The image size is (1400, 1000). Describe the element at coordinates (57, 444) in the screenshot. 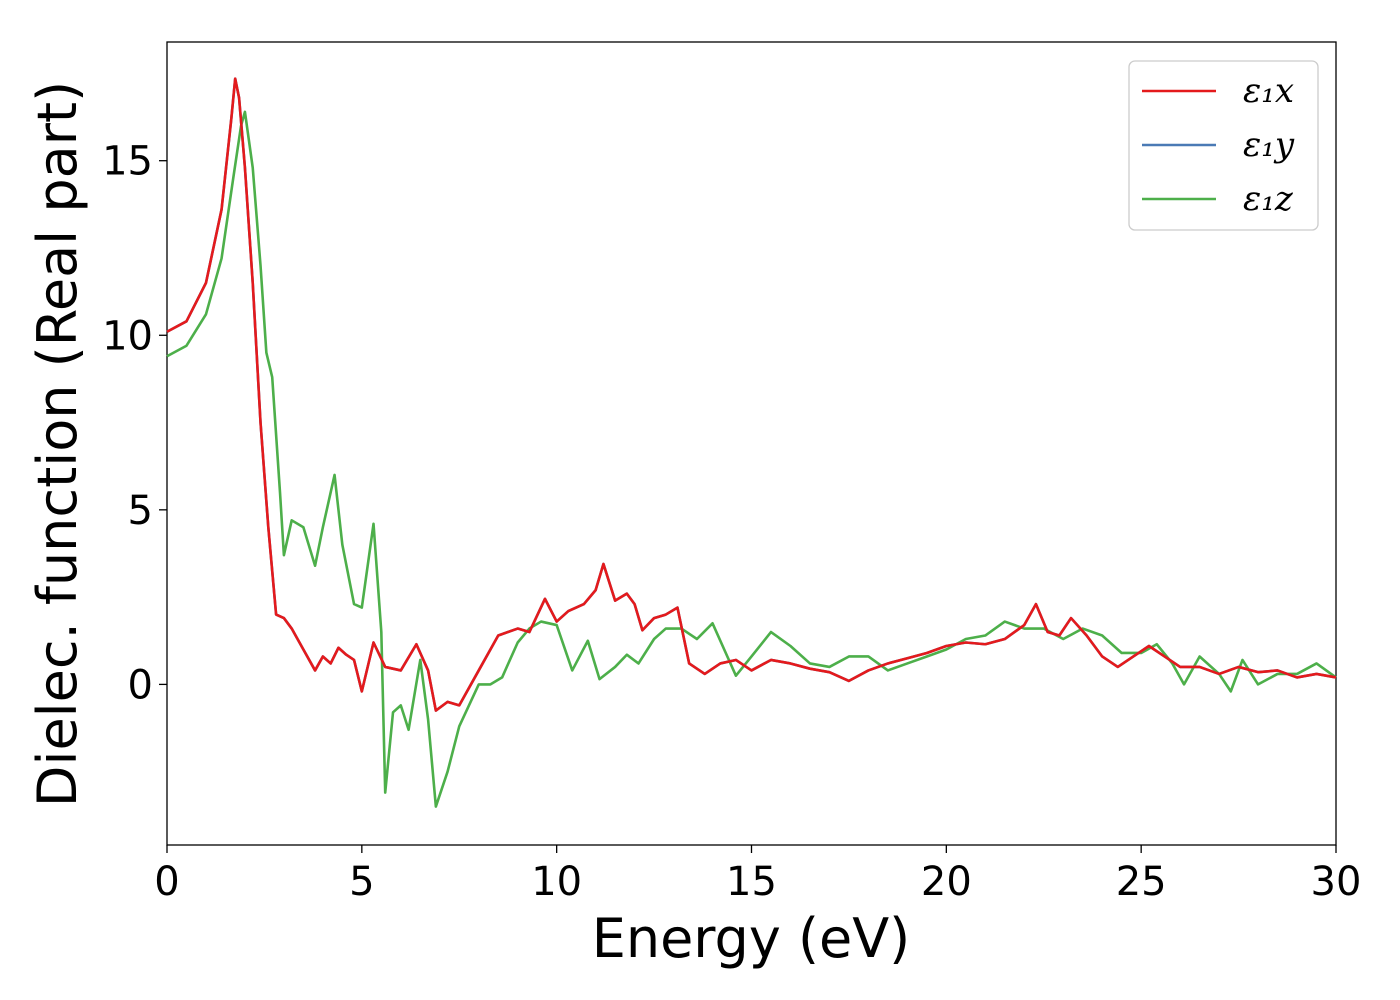

I see `y-axis-label: Dielec. function (Real part)` at that location.